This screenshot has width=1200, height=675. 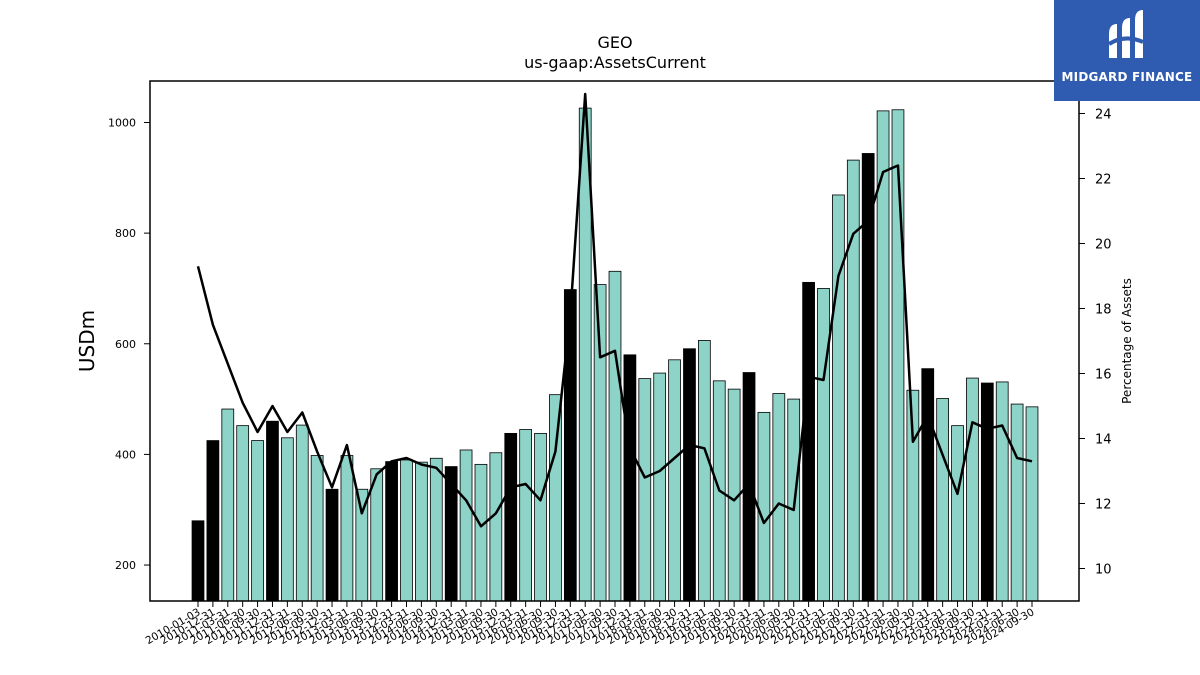 What do you see at coordinates (1103, 115) in the screenshot?
I see `y2-tick-label: 24` at bounding box center [1103, 115].